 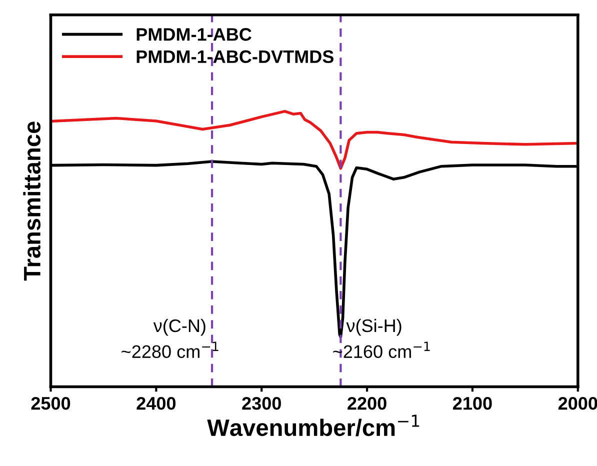 I want to click on annotation: ~2280 cm$^{−1}$, so click(x=170, y=350).